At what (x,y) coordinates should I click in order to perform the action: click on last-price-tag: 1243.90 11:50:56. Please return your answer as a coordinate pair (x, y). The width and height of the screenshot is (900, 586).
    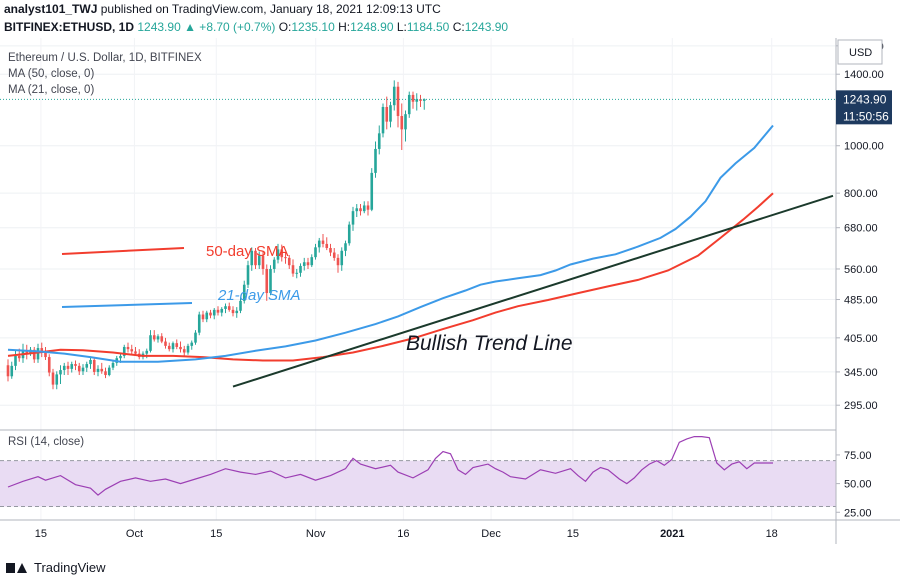
    Looking at the image, I should click on (864, 107).